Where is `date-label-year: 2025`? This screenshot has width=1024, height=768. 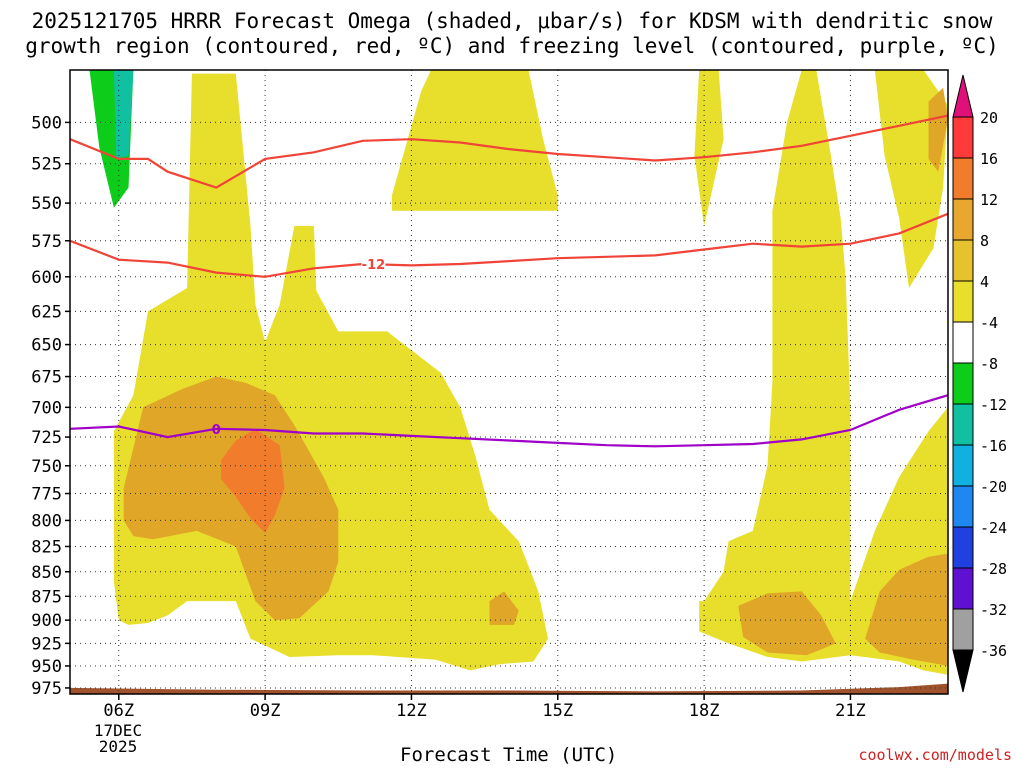 date-label-year: 2025 is located at coordinates (118, 746).